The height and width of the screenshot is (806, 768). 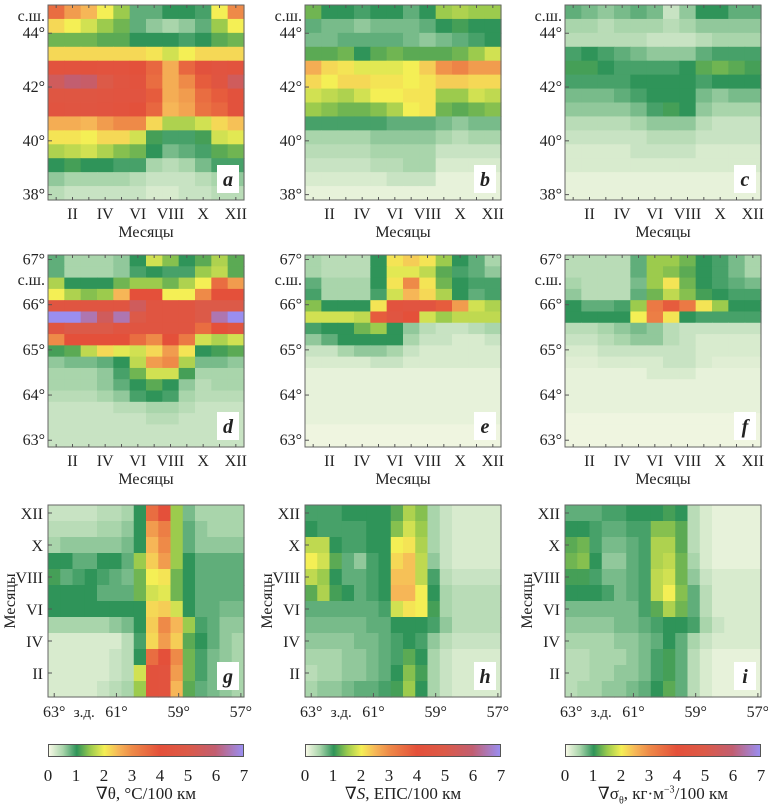 What do you see at coordinates (178, 712) in the screenshot?
I see `x-tick-label: 59°` at bounding box center [178, 712].